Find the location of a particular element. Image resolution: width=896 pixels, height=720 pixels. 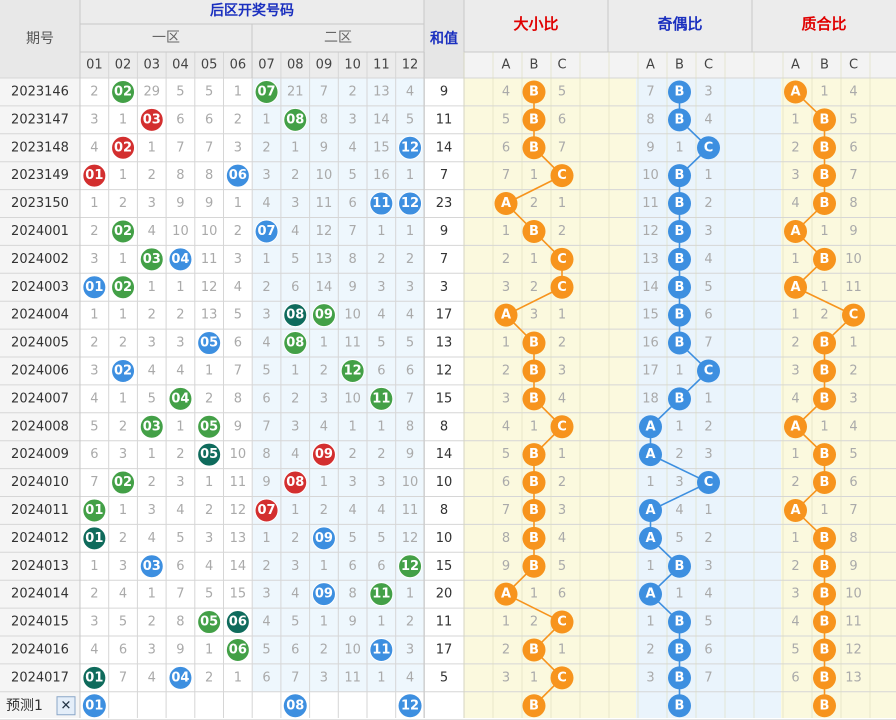

big-small-miss-count: 1 is located at coordinates (506, 231).